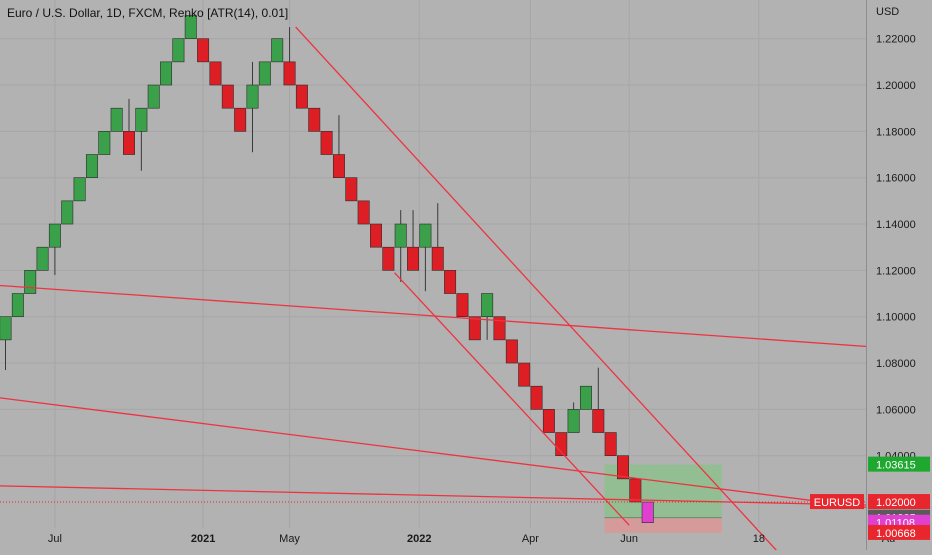  What do you see at coordinates (887, 12) in the screenshot?
I see `currency-label: USD` at bounding box center [887, 12].